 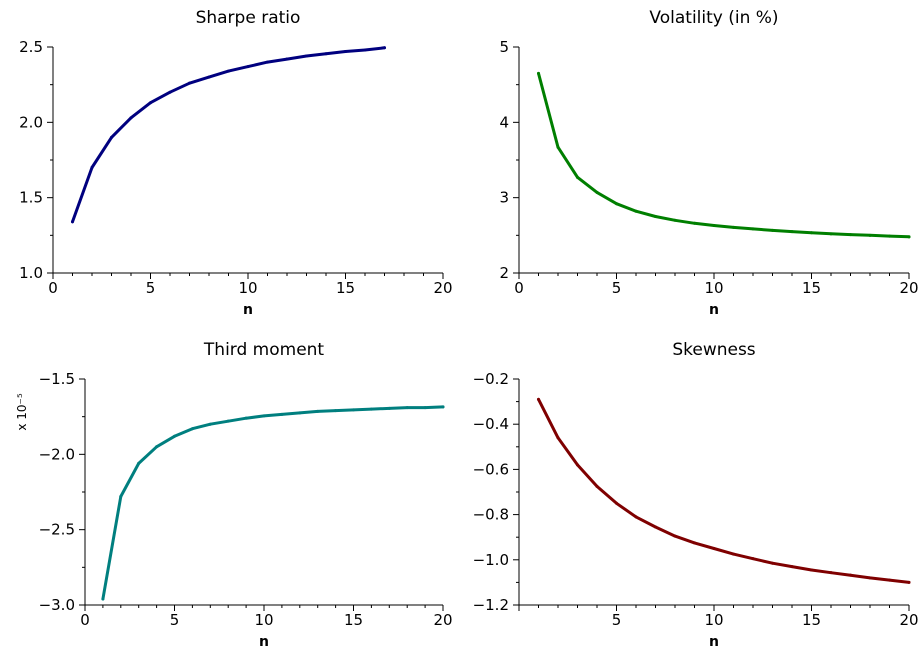 What do you see at coordinates (504, 273) in the screenshot?
I see `y-tick-label: 2` at bounding box center [504, 273].